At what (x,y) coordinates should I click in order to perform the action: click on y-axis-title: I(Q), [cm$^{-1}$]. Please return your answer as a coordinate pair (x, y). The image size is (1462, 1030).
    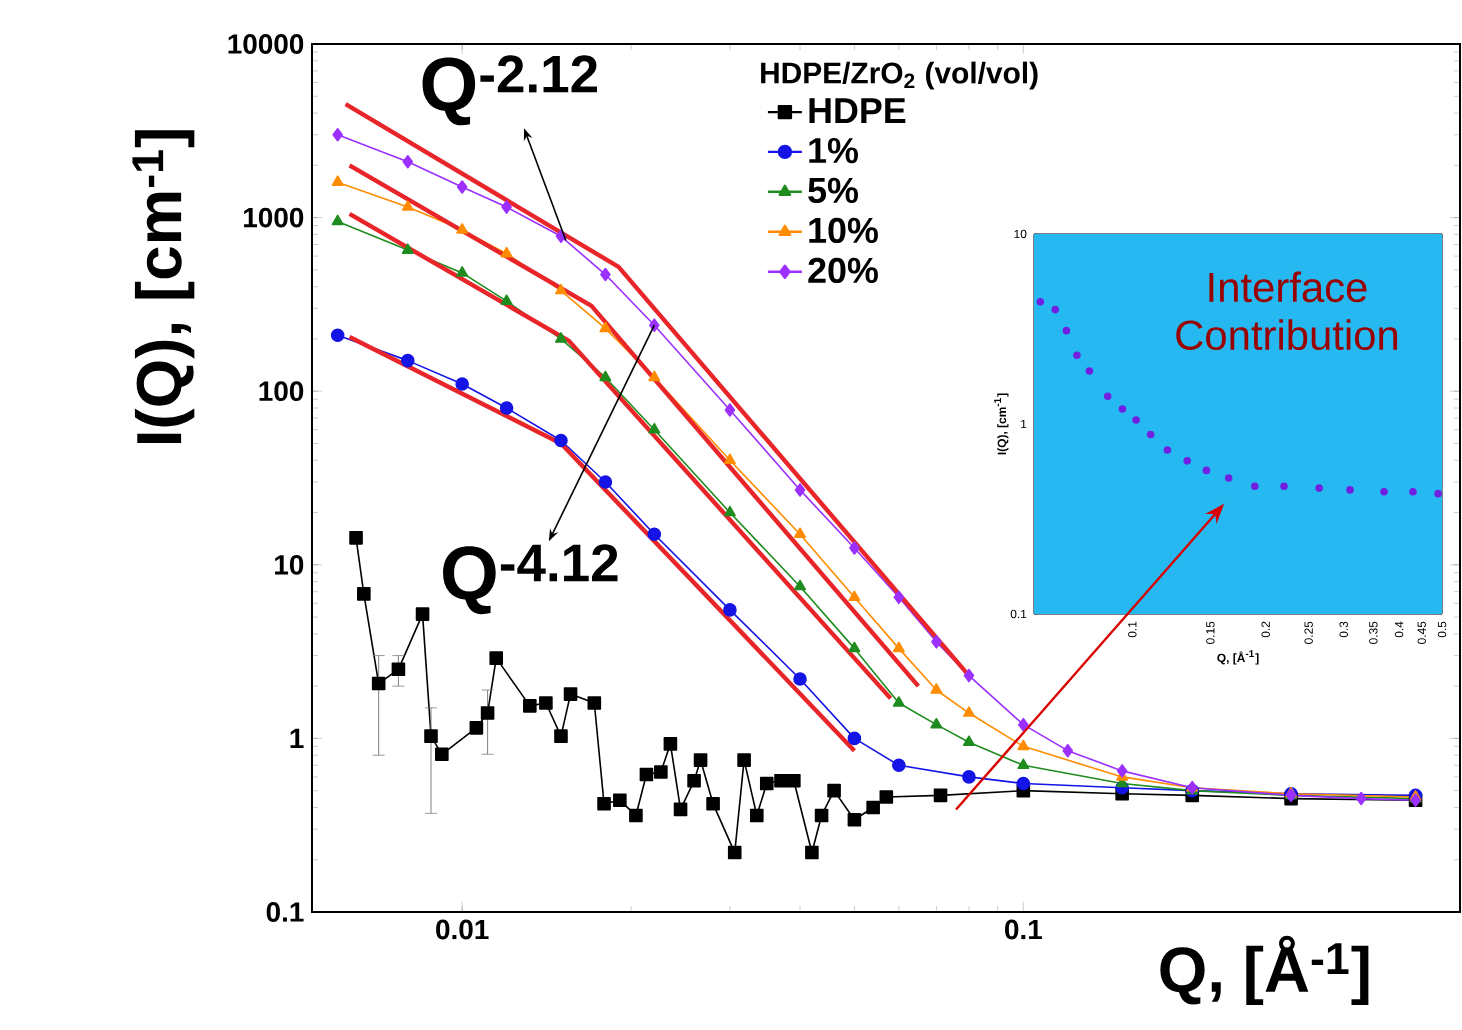
    Looking at the image, I should click on (163, 287).